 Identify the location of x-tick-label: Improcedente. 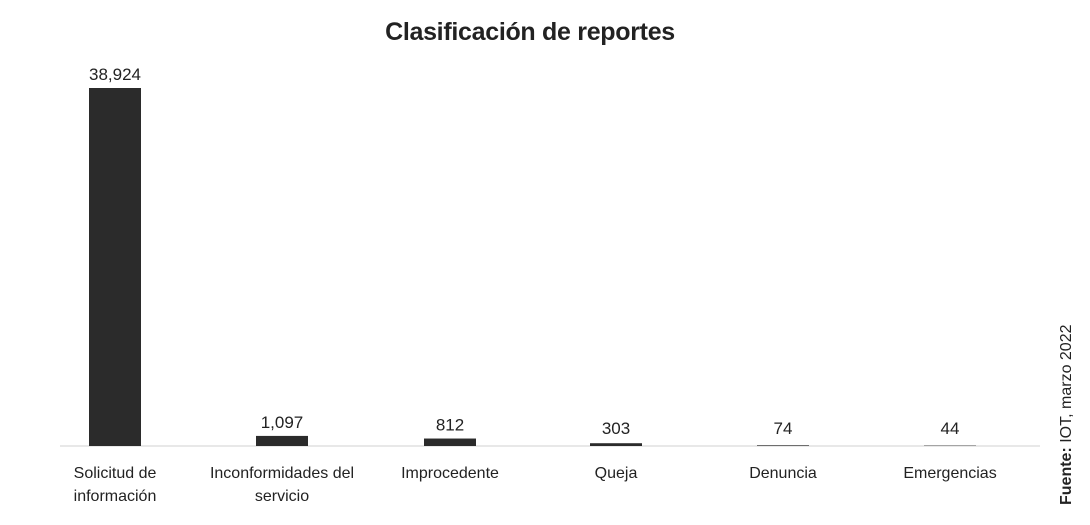
(450, 473).